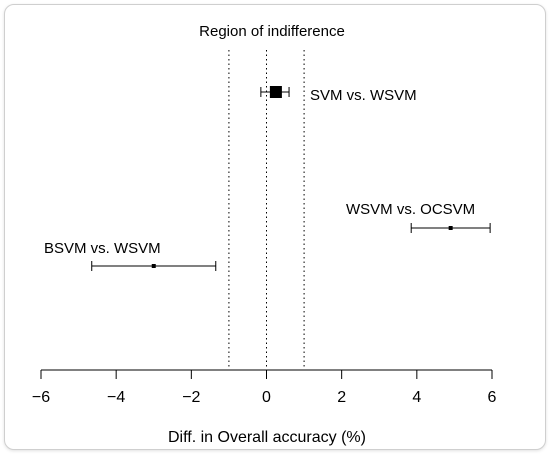 The image size is (550, 454). Describe the element at coordinates (102, 248) in the screenshot. I see `comparison-label: BSVM vs. WSVM` at that location.